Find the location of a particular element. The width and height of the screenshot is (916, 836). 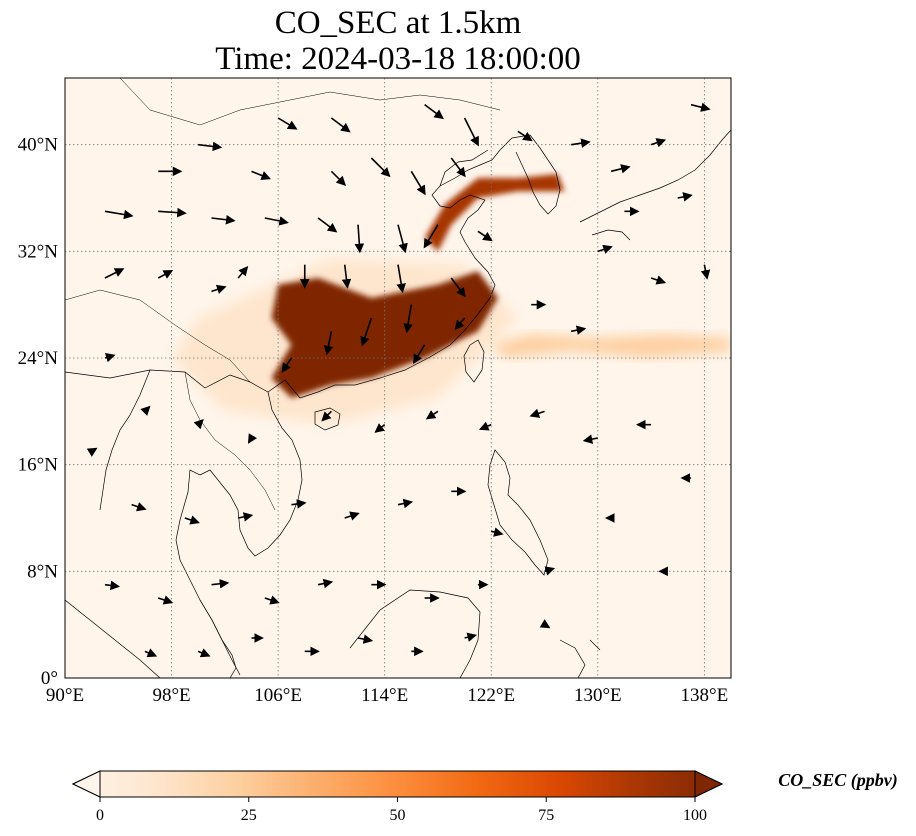

lon-tick-label: 114°E is located at coordinates (384, 695).